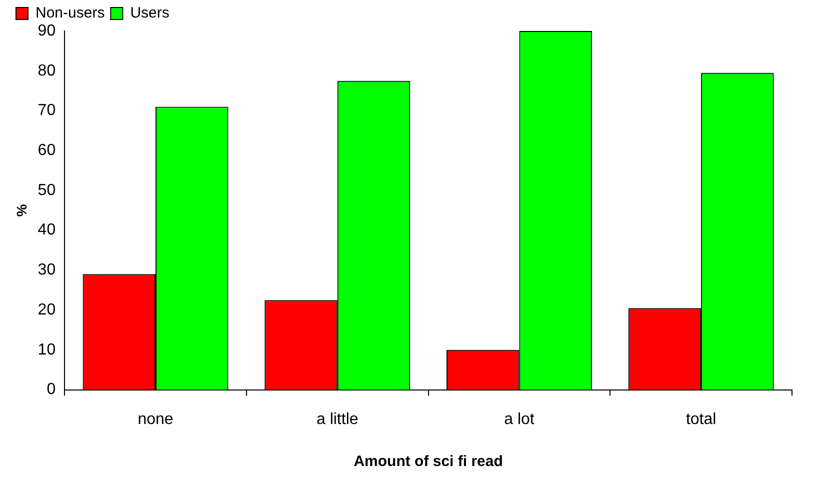 This screenshot has height=485, width=817. What do you see at coordinates (337, 419) in the screenshot?
I see `x-tick-label: a little` at bounding box center [337, 419].